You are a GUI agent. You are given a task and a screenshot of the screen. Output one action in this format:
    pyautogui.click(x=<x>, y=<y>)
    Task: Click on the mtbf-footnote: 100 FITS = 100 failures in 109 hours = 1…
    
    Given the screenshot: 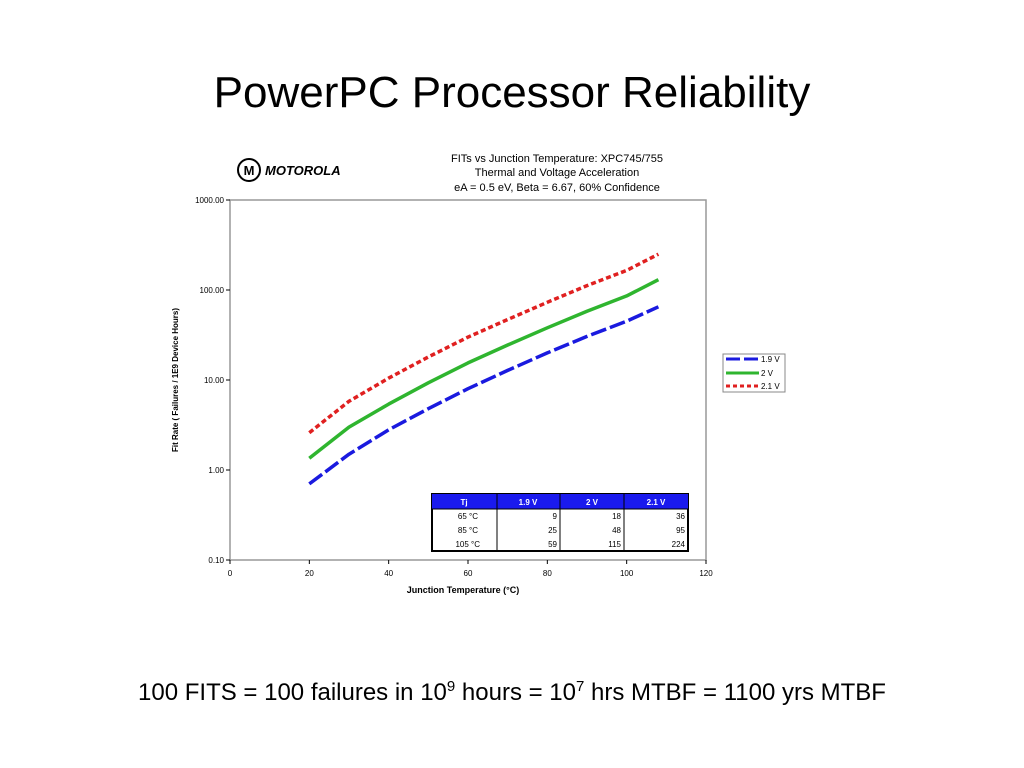 What is the action you would take?
    pyautogui.click(x=512, y=692)
    